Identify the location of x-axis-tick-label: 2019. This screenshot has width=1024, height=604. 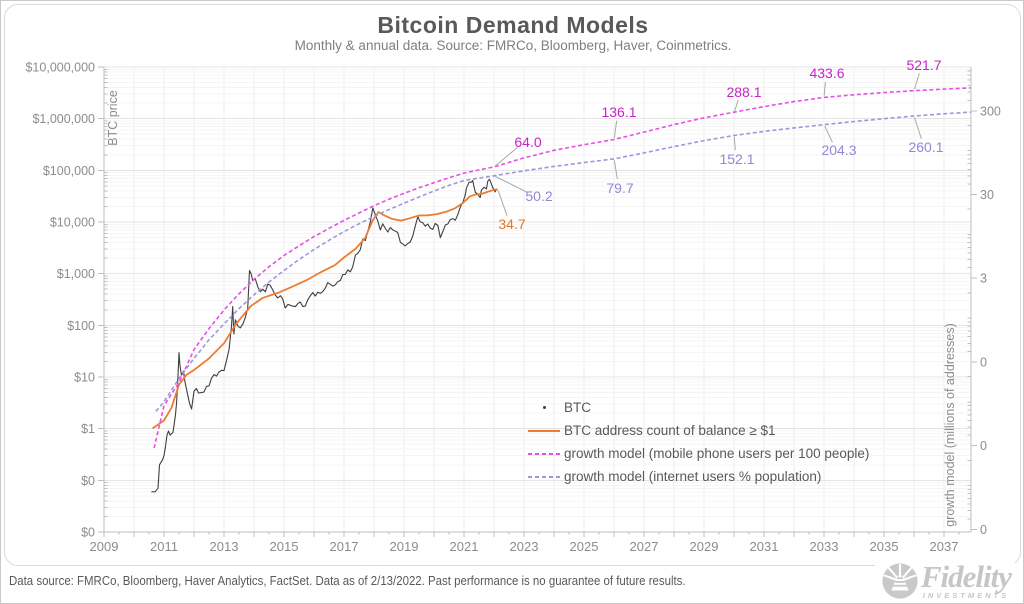
(404, 546).